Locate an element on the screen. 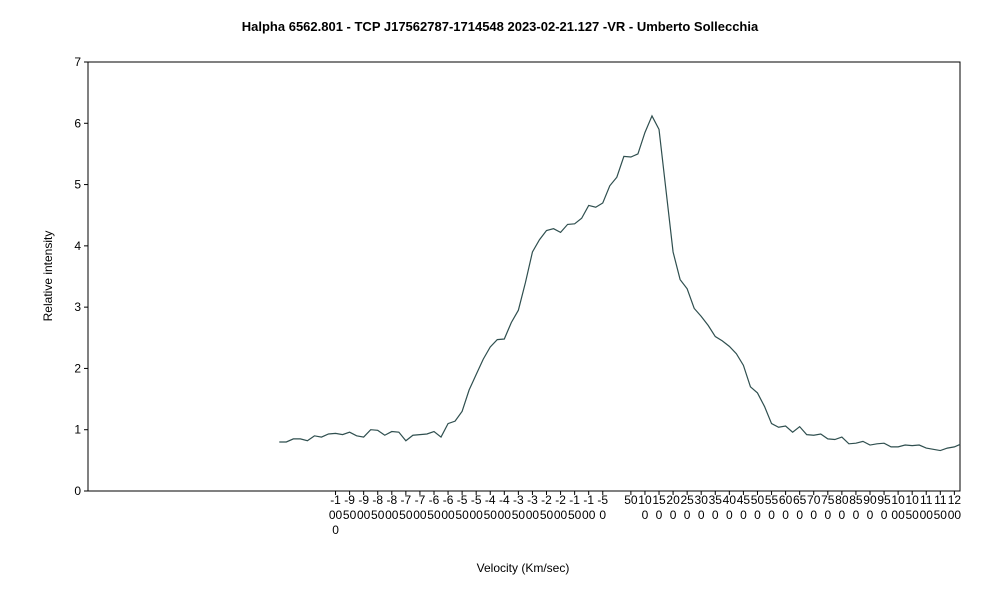 The width and height of the screenshot is (1000, 600). y-tick-label: 6 is located at coordinates (77, 123).